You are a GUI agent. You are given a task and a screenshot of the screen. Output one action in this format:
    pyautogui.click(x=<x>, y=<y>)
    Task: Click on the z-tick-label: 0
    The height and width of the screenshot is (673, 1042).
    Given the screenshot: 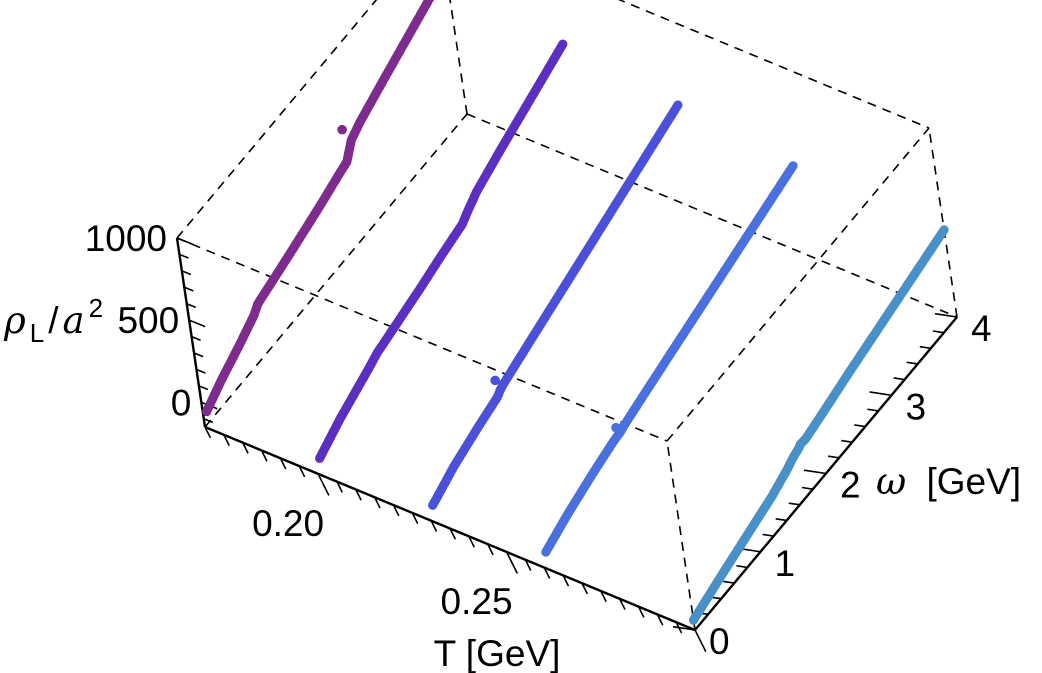 What is the action you would take?
    pyautogui.click(x=181, y=402)
    